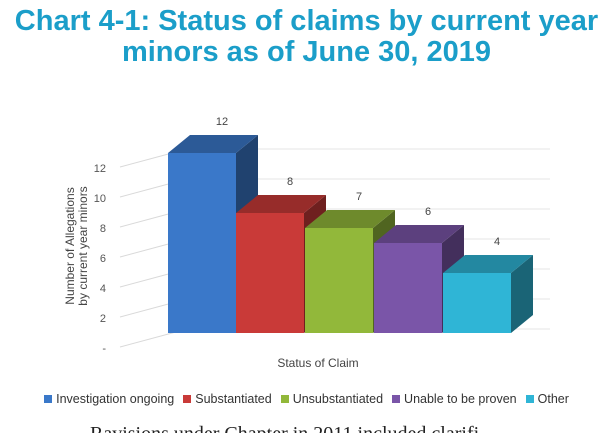  What do you see at coordinates (103, 289) in the screenshot?
I see `y-tick-label: 4` at bounding box center [103, 289].